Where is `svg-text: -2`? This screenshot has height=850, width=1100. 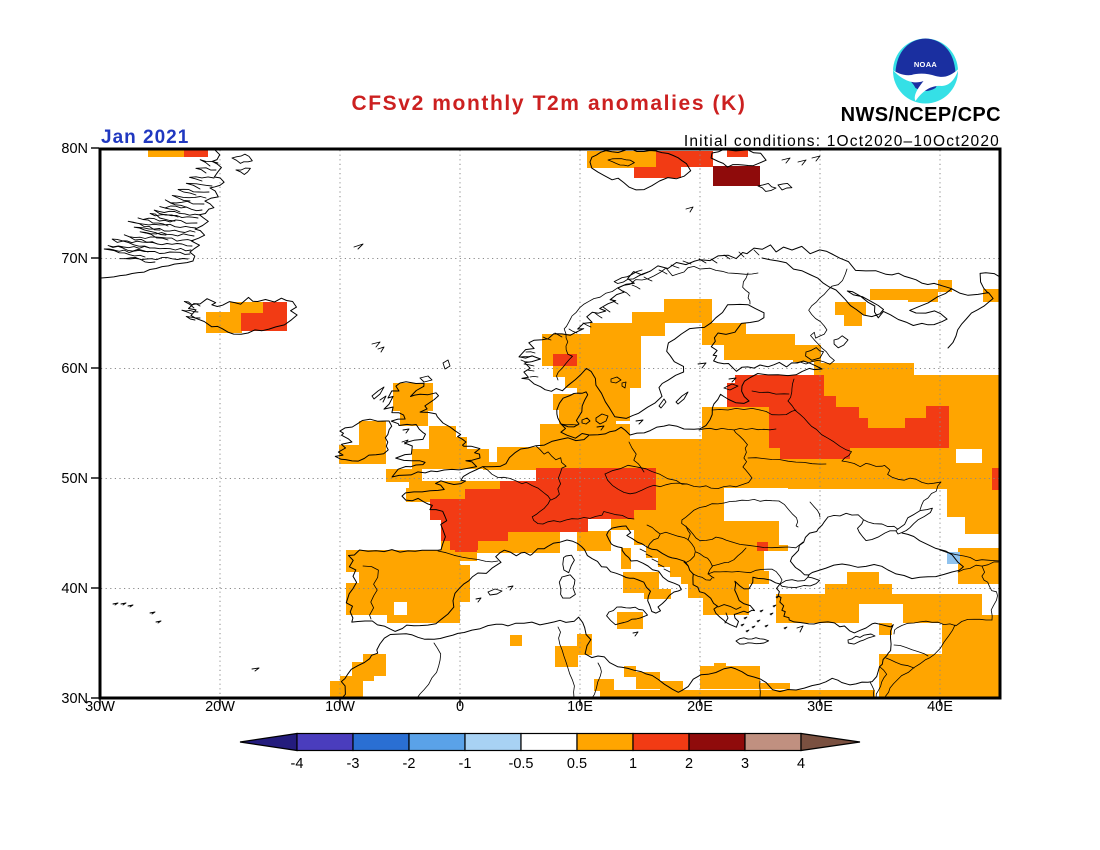 svg-text: -2 is located at coordinates (409, 764).